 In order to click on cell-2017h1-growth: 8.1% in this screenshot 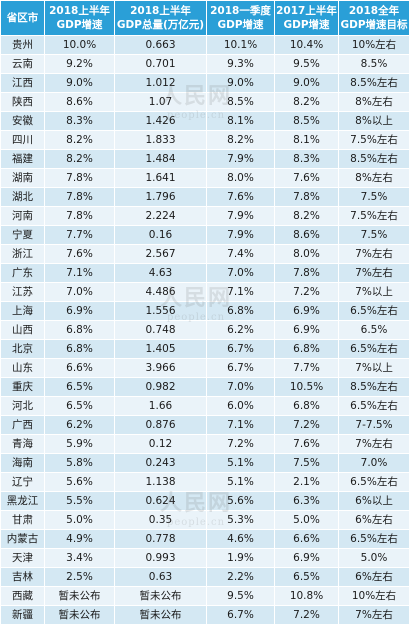, I will do `click(307, 140)`.